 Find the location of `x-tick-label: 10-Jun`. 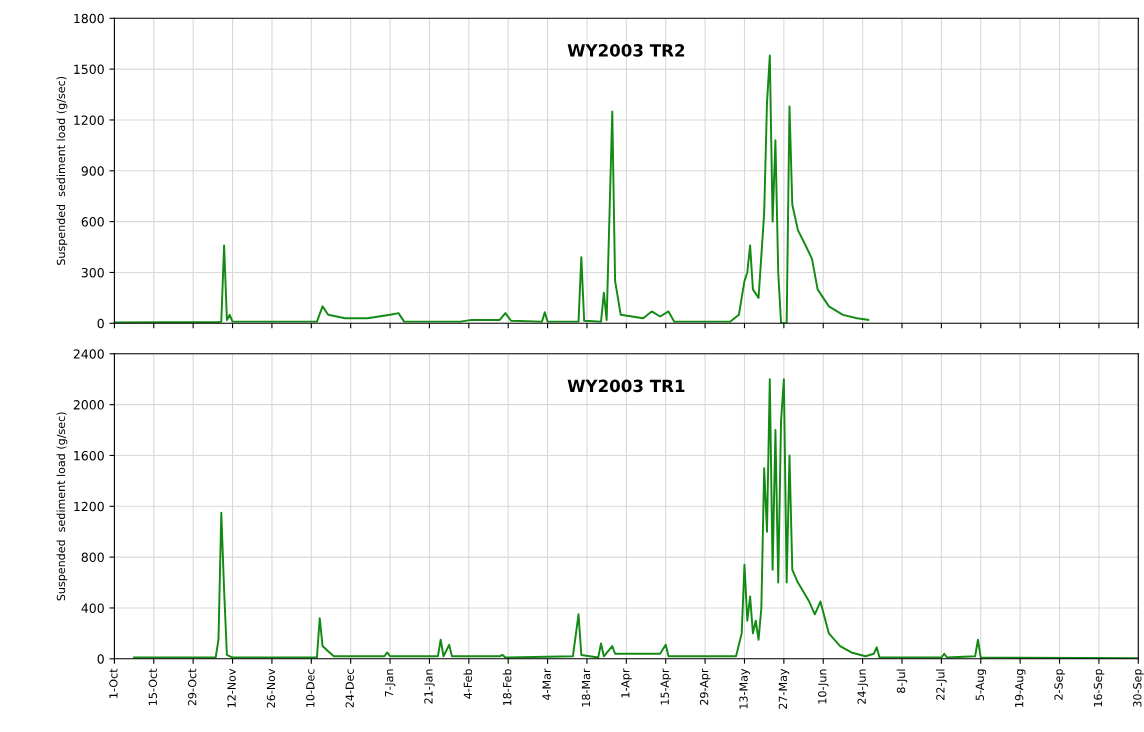

x-tick-label: 10-Jun is located at coordinates (823, 686).